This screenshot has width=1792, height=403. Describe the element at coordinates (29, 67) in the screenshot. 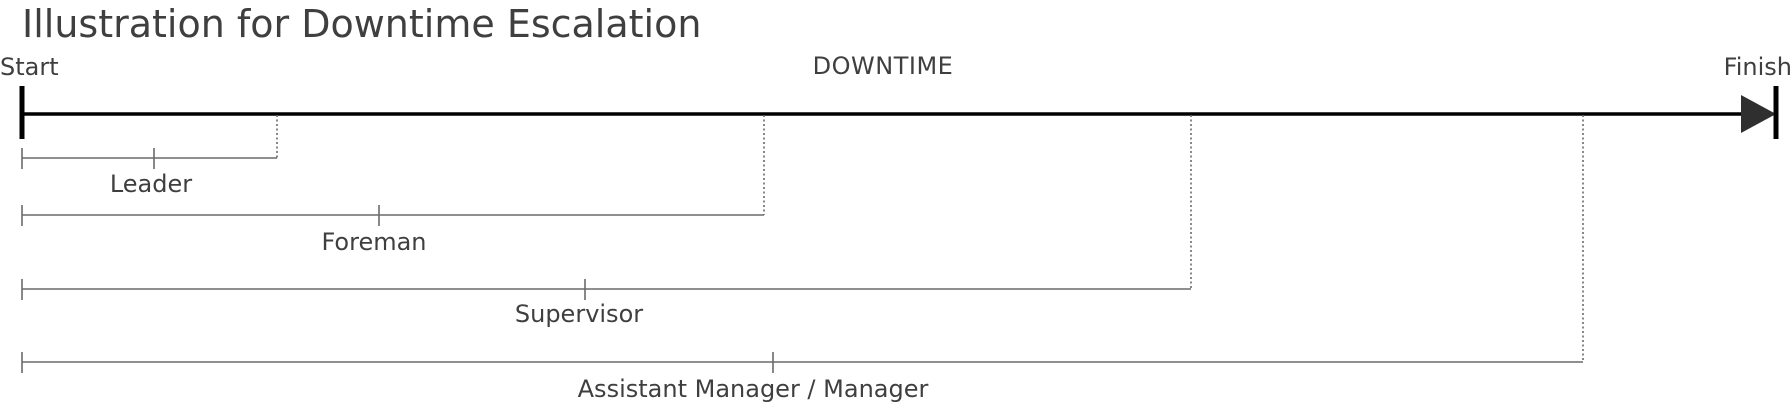

I see `start-label: Start` at that location.